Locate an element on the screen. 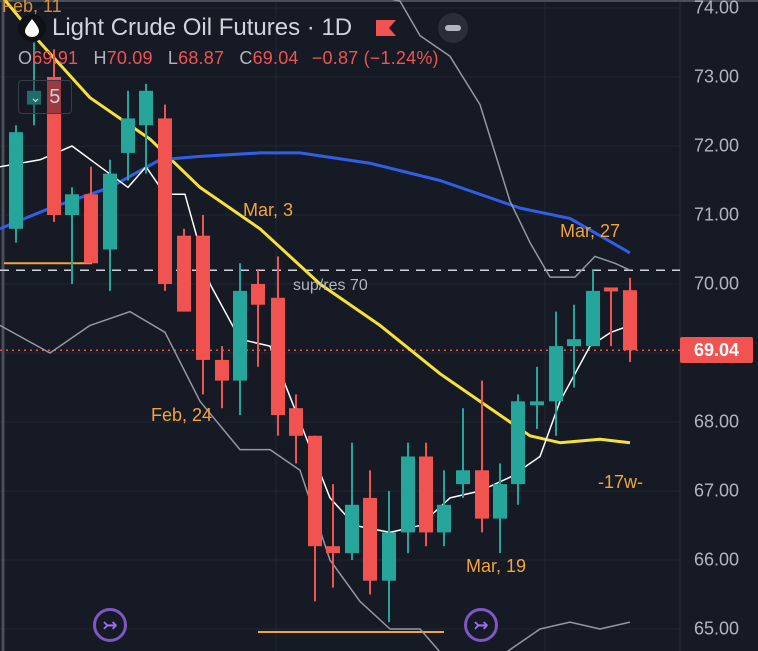  low-value: 68.87 is located at coordinates (201, 58).